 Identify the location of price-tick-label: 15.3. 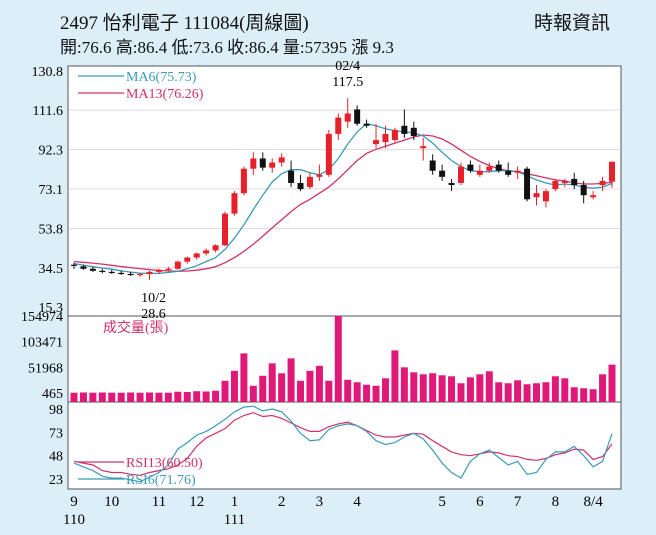
(51, 308).